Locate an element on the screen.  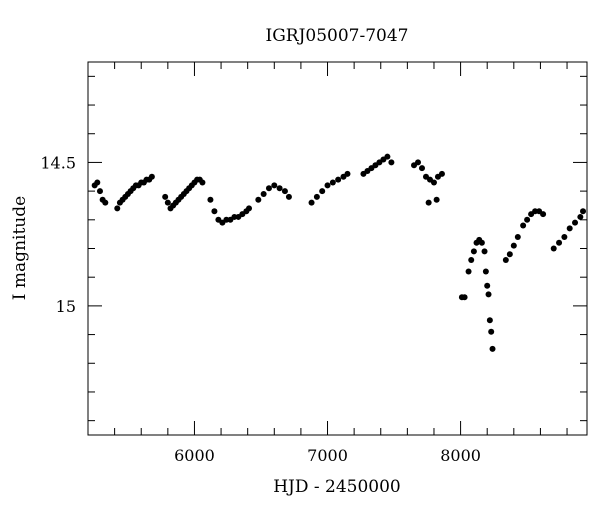
x-tick-label: 6000 is located at coordinates (194, 455).